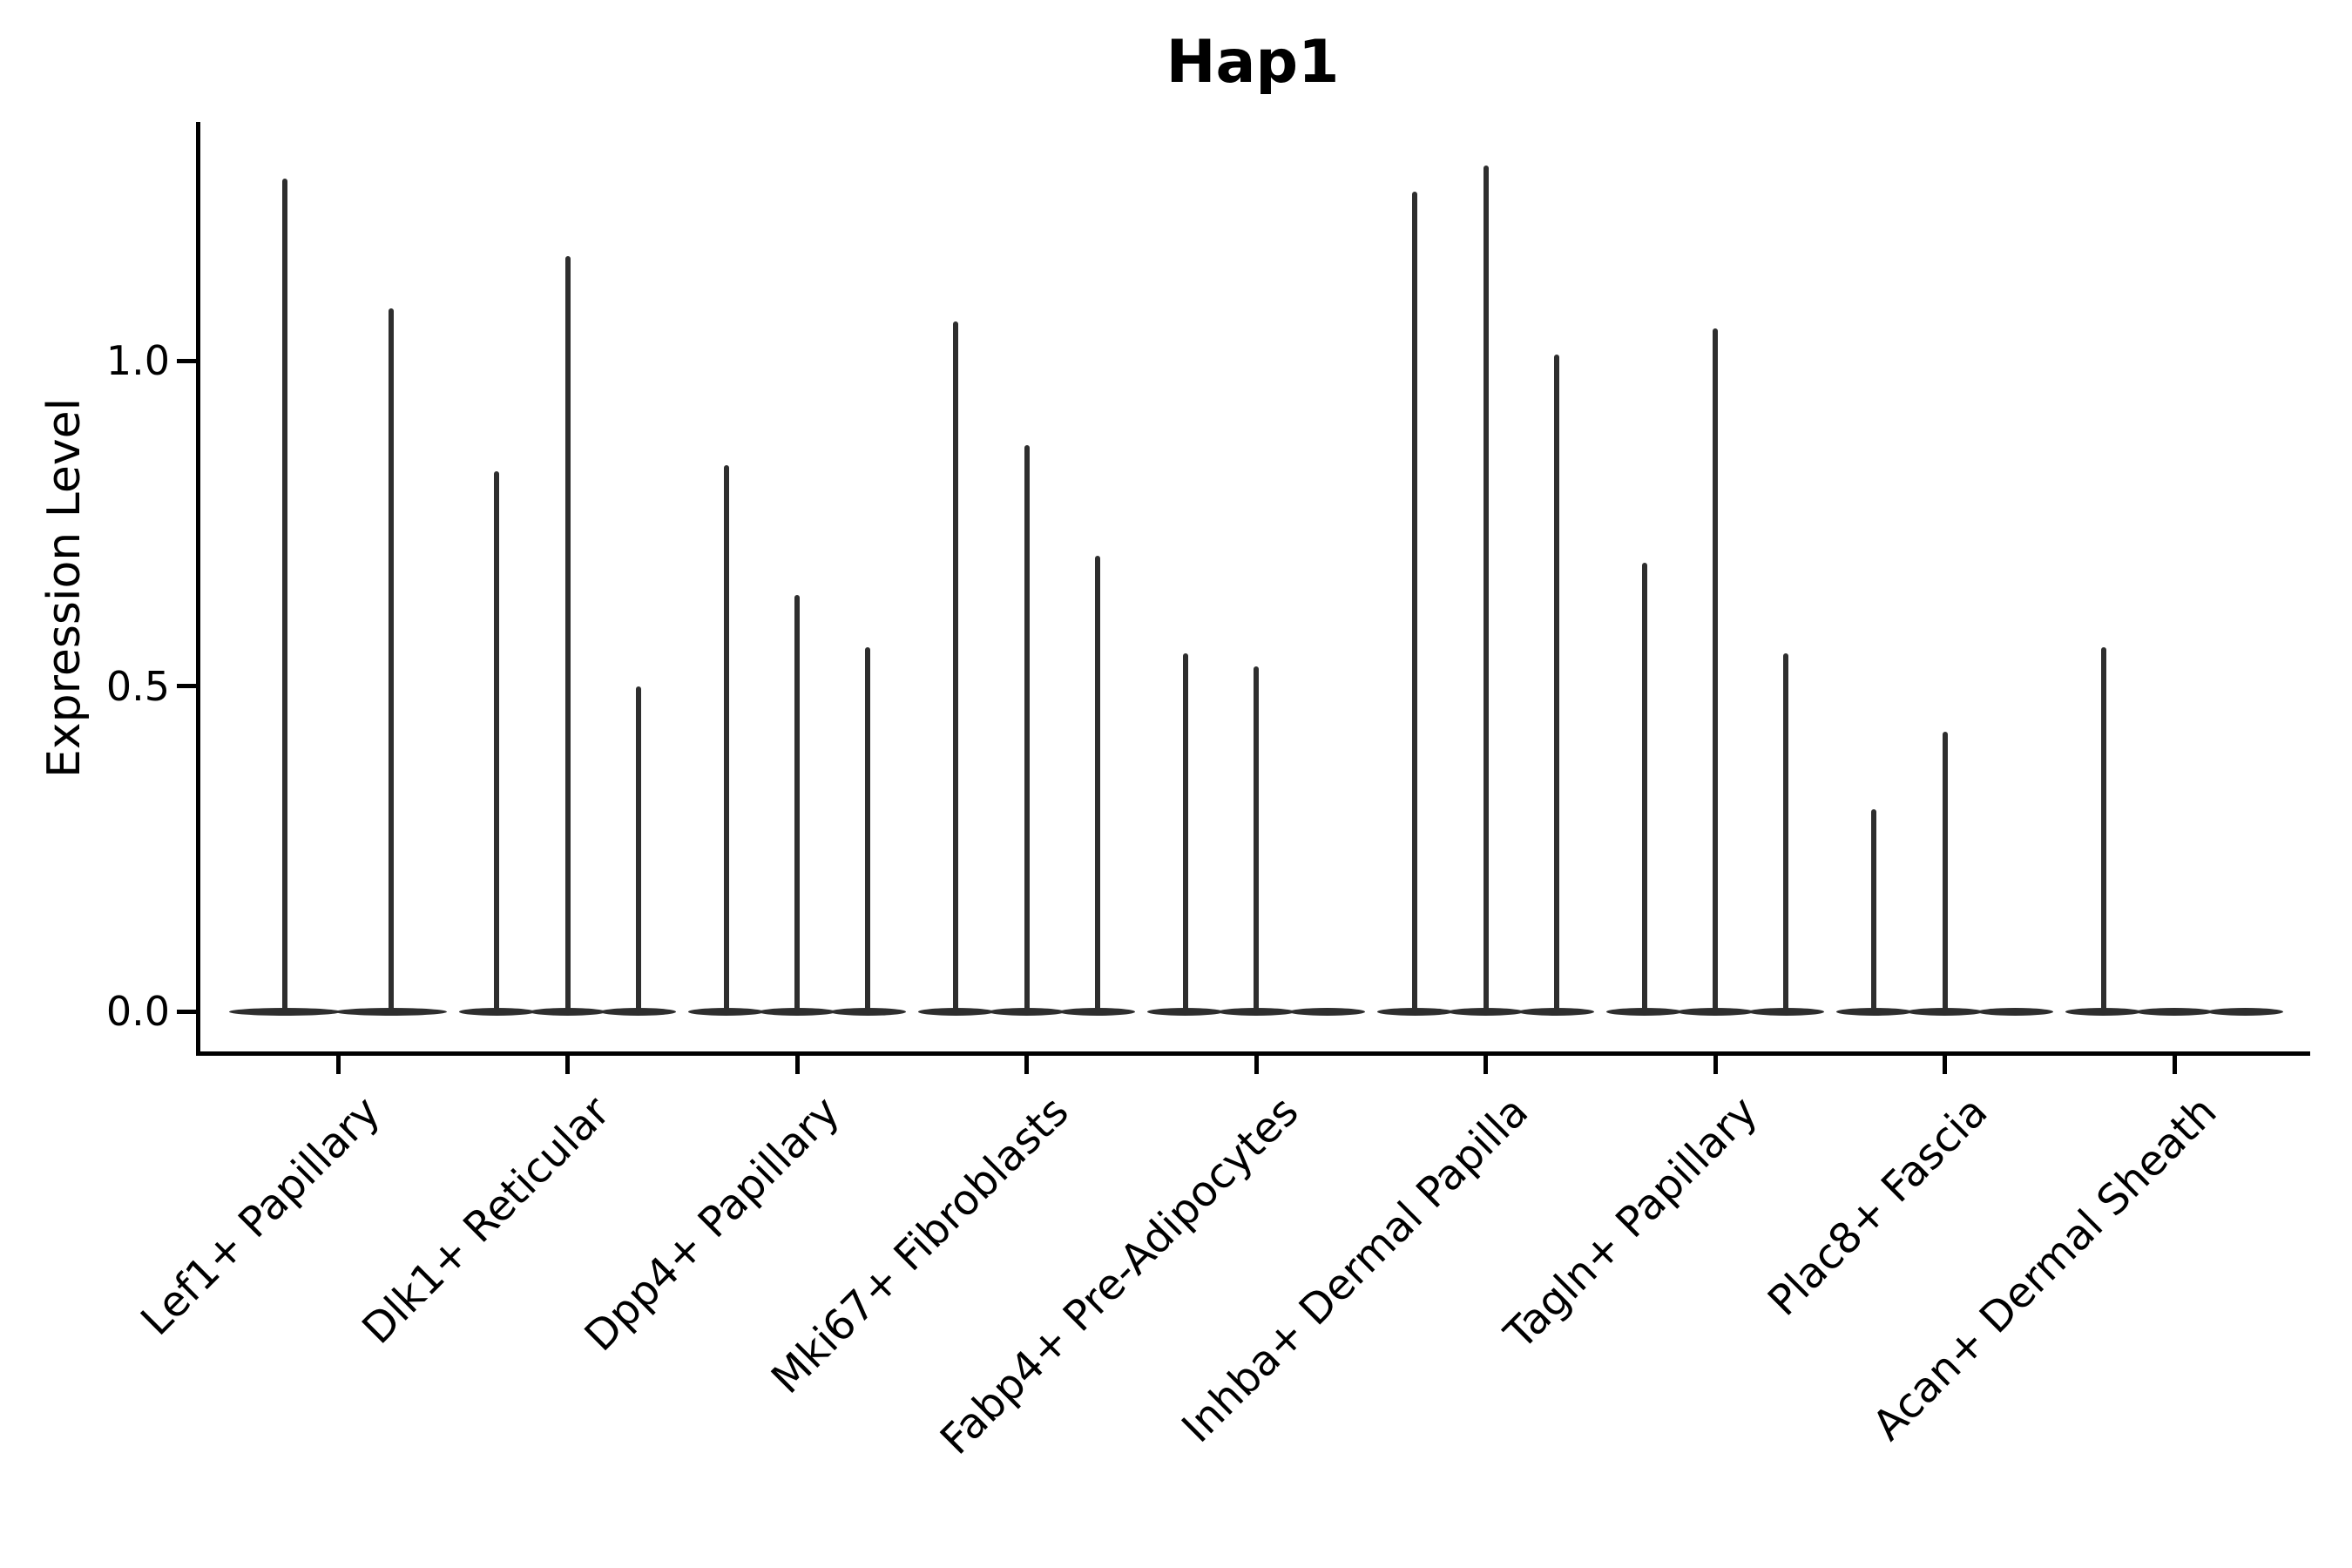 The image size is (2352, 1568). Describe the element at coordinates (1631, 1223) in the screenshot. I see `x-tick-label: Tagln+ Papillary` at that location.